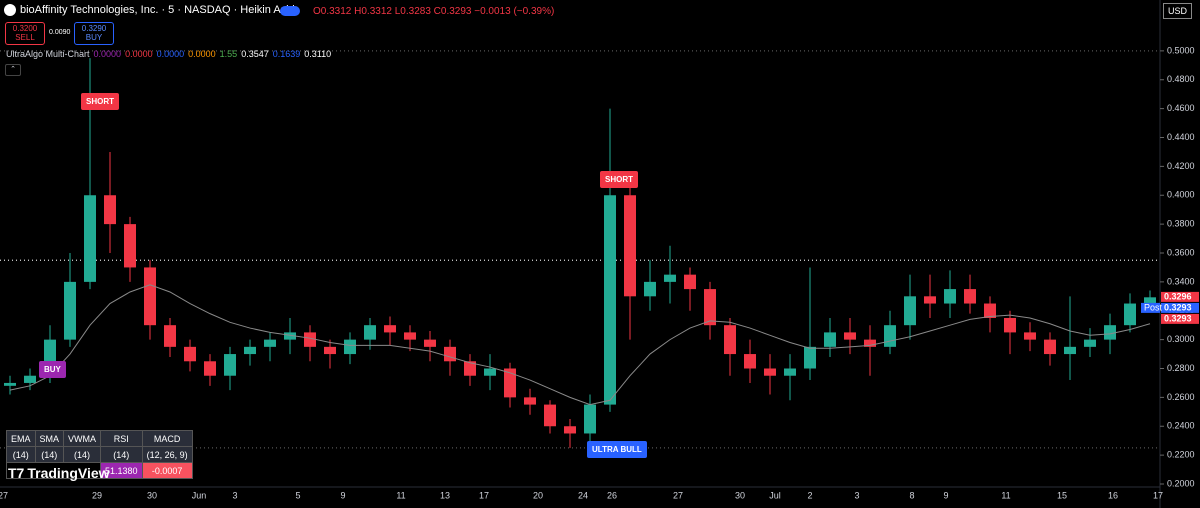 The height and width of the screenshot is (508, 1200). I want to click on indicator-value: 1.55, so click(228, 54).